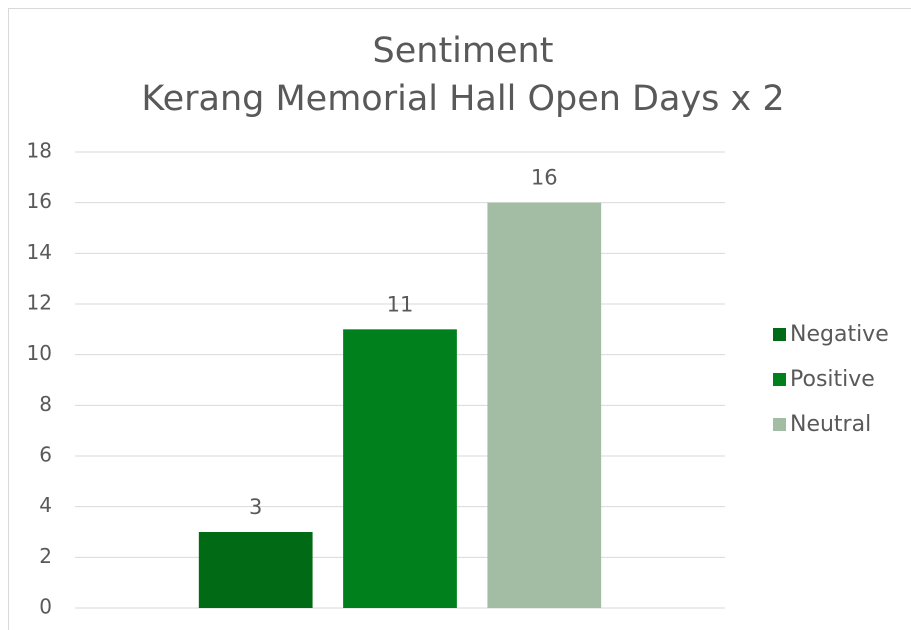  What do you see at coordinates (45, 556) in the screenshot?
I see `y-tick-label: 2` at bounding box center [45, 556].